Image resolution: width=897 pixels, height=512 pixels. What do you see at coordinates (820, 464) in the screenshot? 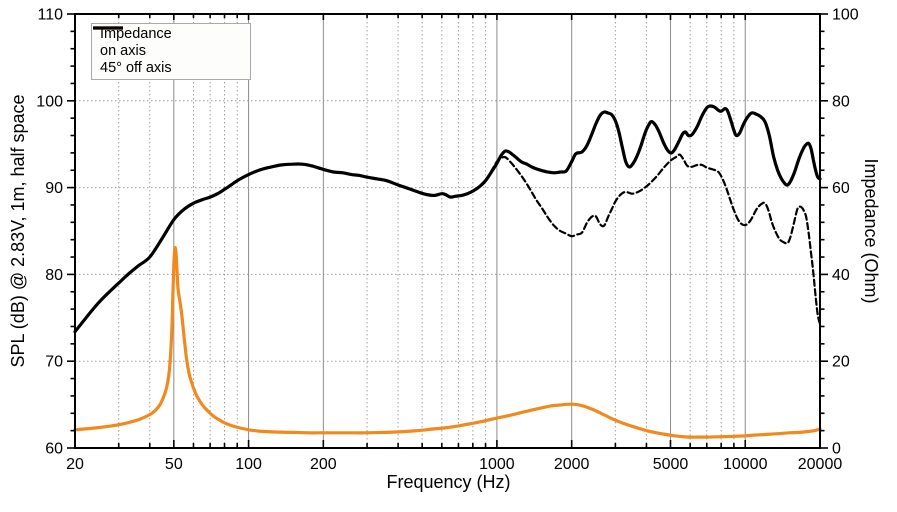
I see `x-tick-label: 20000` at bounding box center [820, 464].